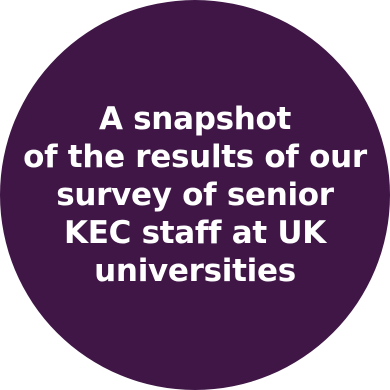 The image size is (390, 390). Describe the element at coordinates (195, 271) in the screenshot. I see `headline-line-5: universities` at that location.